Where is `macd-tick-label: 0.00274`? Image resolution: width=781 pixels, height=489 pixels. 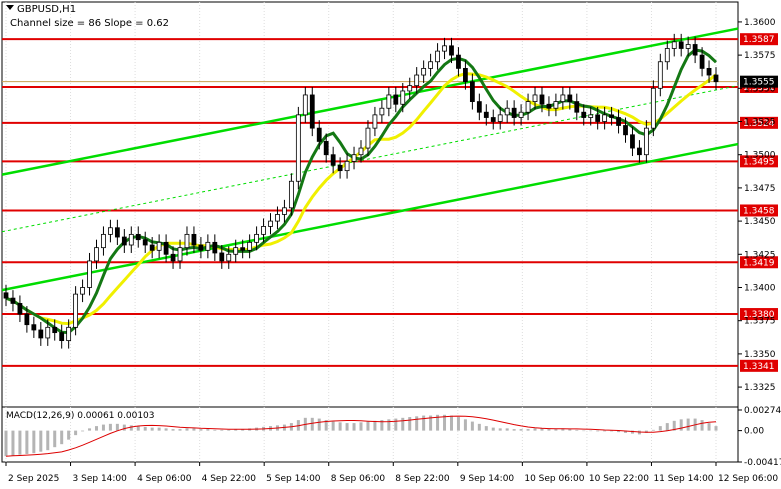
macd-tick-label: 0.00274 is located at coordinates (762, 411).